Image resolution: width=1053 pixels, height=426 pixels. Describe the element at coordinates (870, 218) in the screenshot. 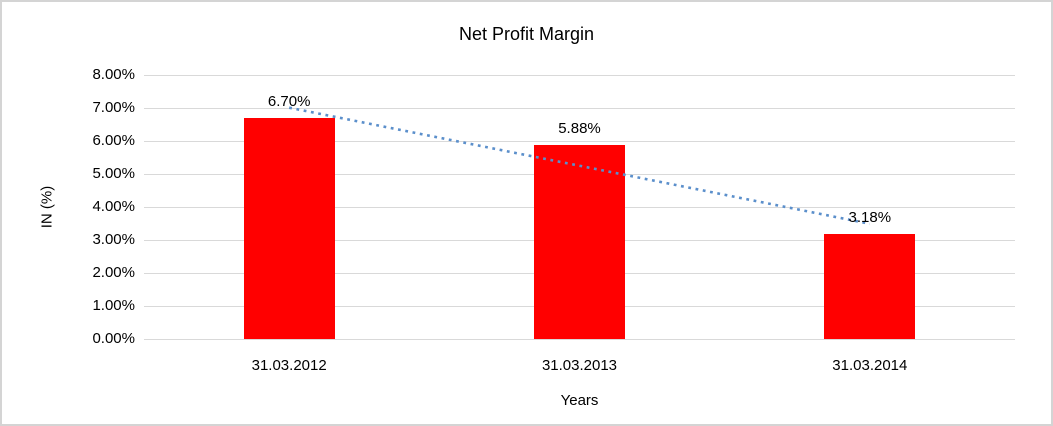

I see `data-label: 3.18%` at that location.